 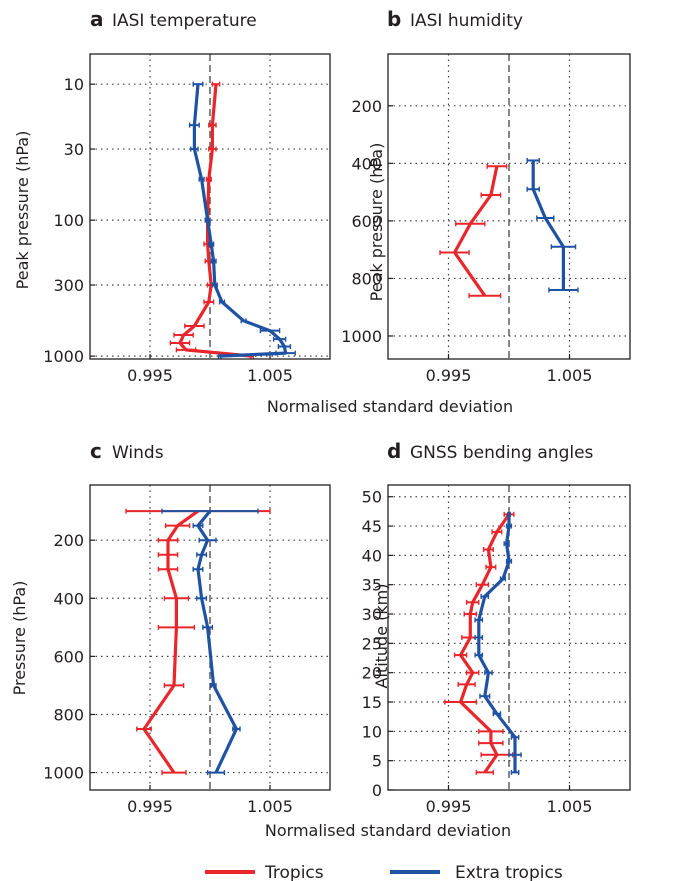 I want to click on panel-b-letter: b, so click(x=394, y=19).